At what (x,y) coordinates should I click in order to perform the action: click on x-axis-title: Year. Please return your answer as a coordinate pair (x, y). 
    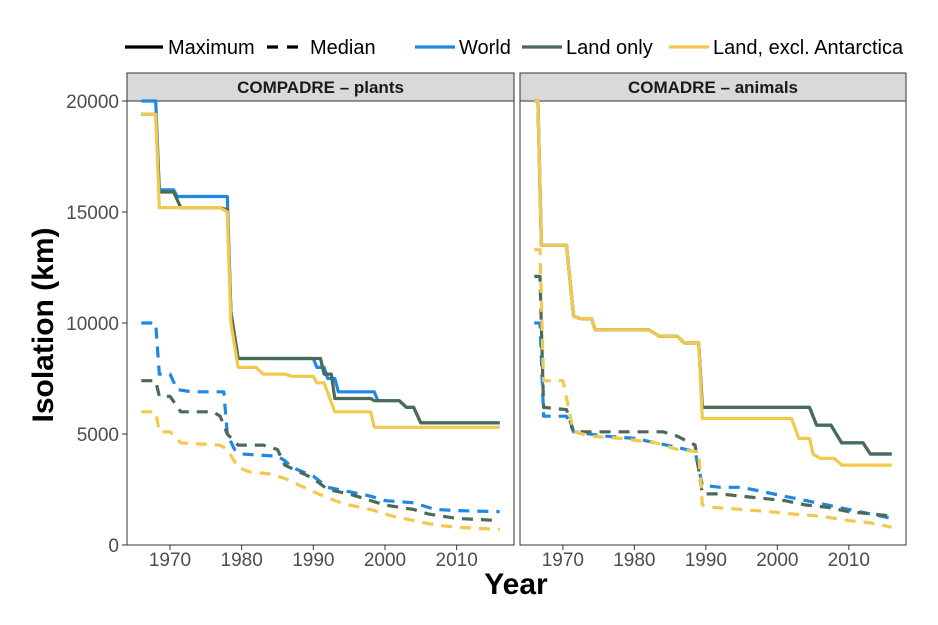
    Looking at the image, I should click on (516, 584).